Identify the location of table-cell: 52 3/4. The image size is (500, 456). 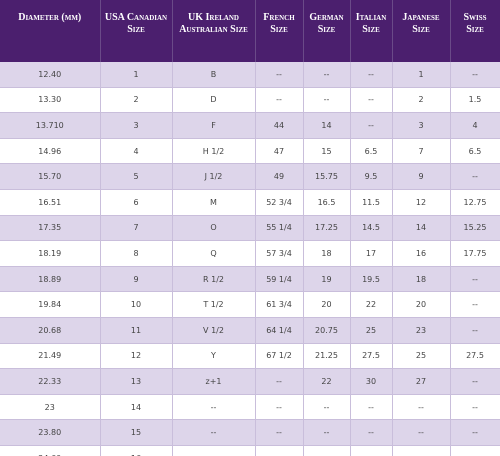
(279, 202).